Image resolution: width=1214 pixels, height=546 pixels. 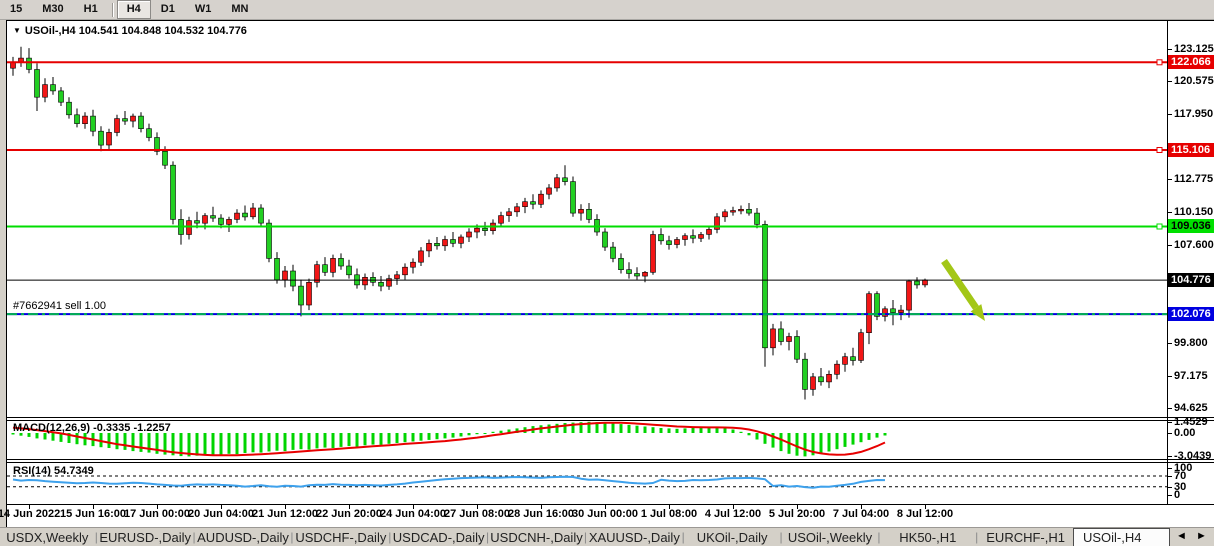 What do you see at coordinates (1194, 81) in the screenshot?
I see `price-label: 120.575` at bounding box center [1194, 81].